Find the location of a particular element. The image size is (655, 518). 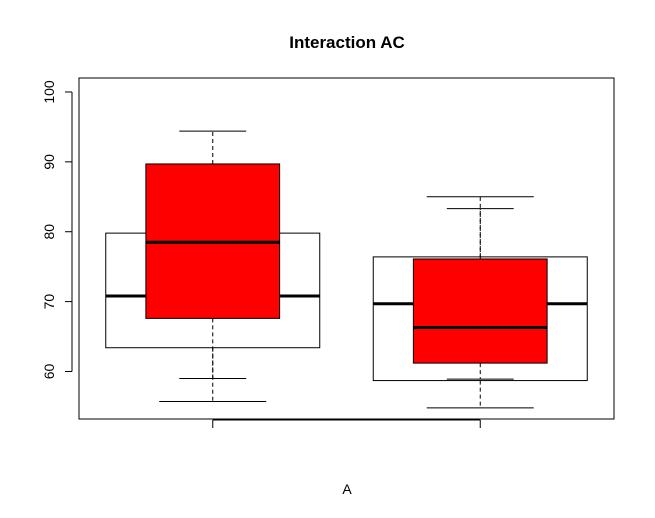

box-iqr is located at coordinates (480, 311).